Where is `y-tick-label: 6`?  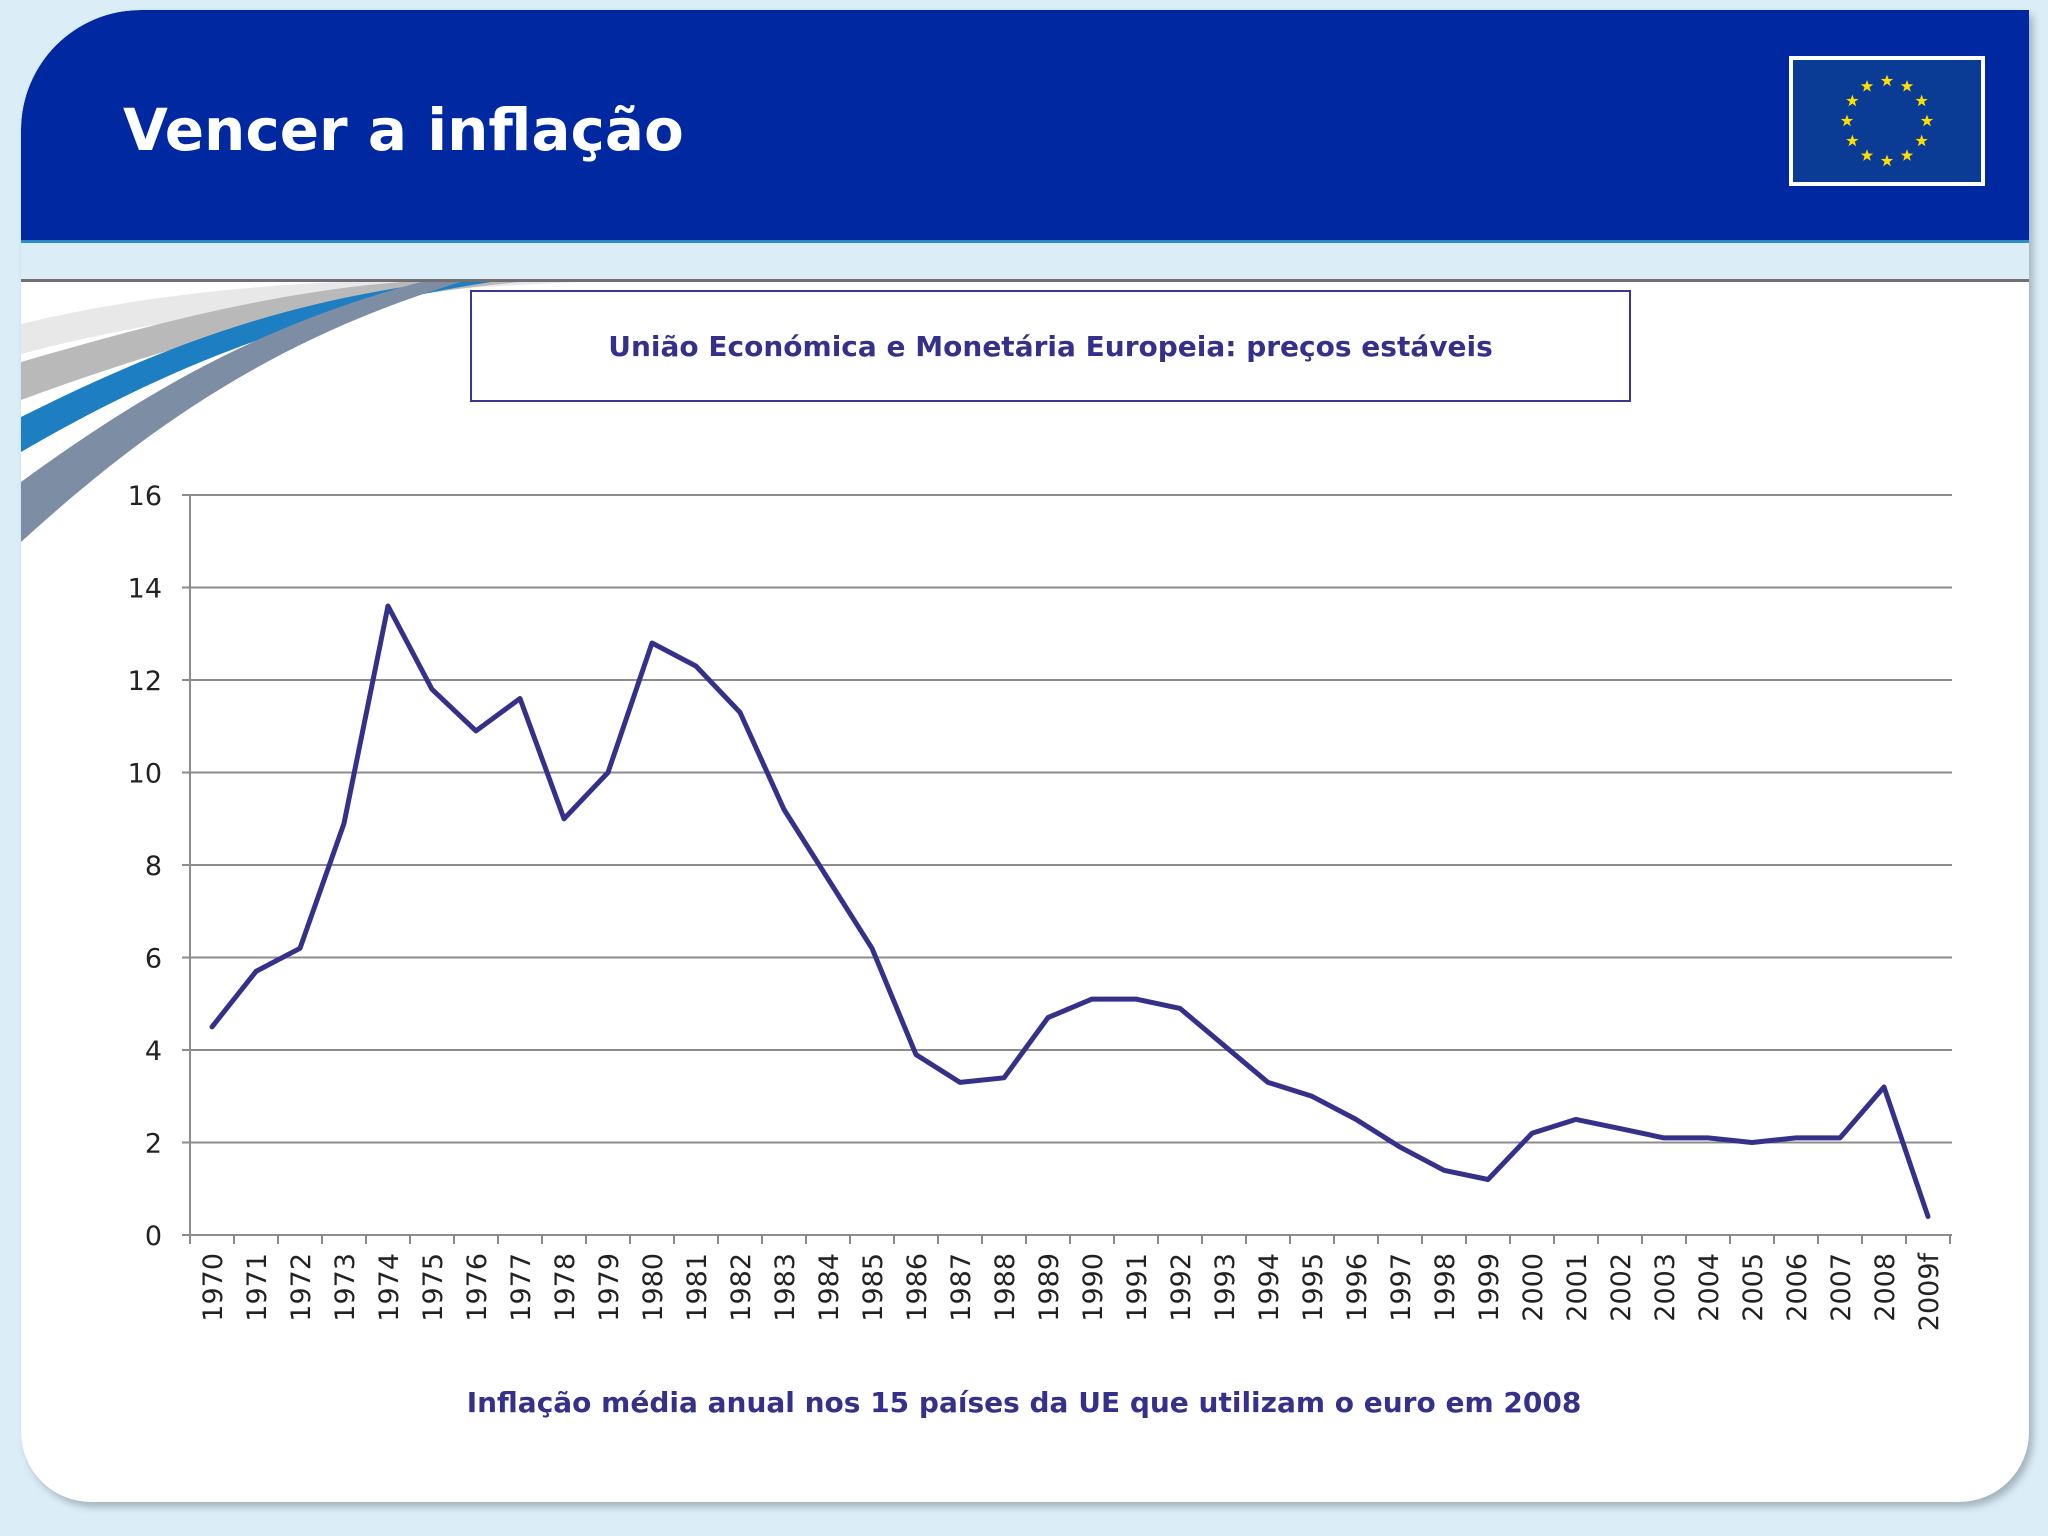 y-tick-label: 6 is located at coordinates (153, 959).